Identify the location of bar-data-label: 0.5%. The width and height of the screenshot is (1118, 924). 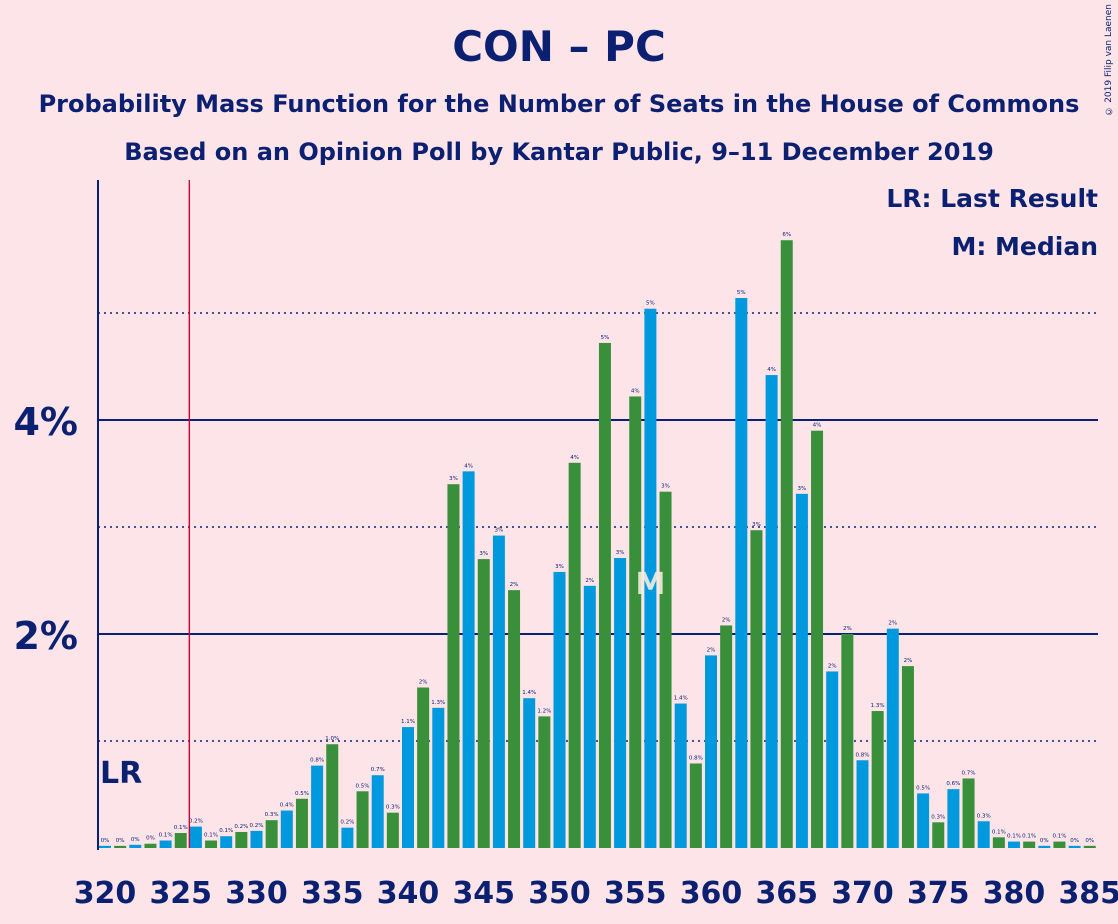
(363, 786).